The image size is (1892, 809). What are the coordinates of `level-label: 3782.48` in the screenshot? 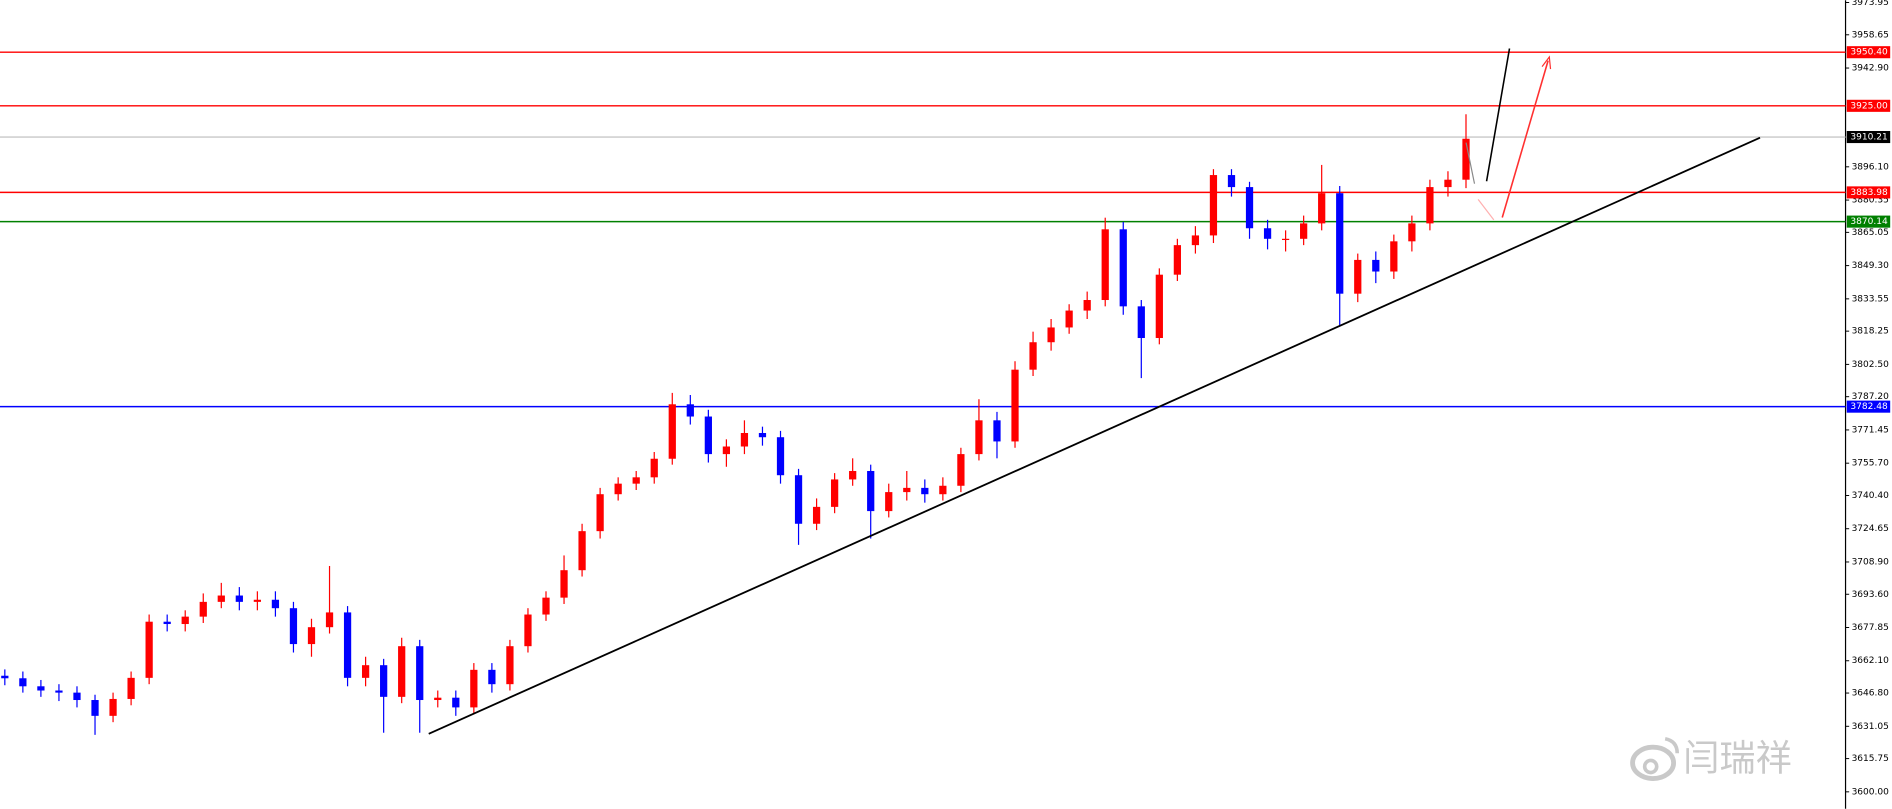 It's located at (1869, 407).